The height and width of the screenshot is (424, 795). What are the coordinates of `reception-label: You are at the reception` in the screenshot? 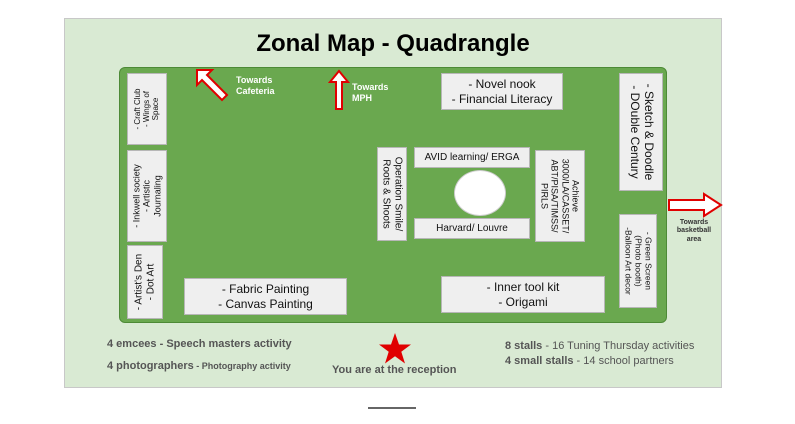 It's located at (394, 370).